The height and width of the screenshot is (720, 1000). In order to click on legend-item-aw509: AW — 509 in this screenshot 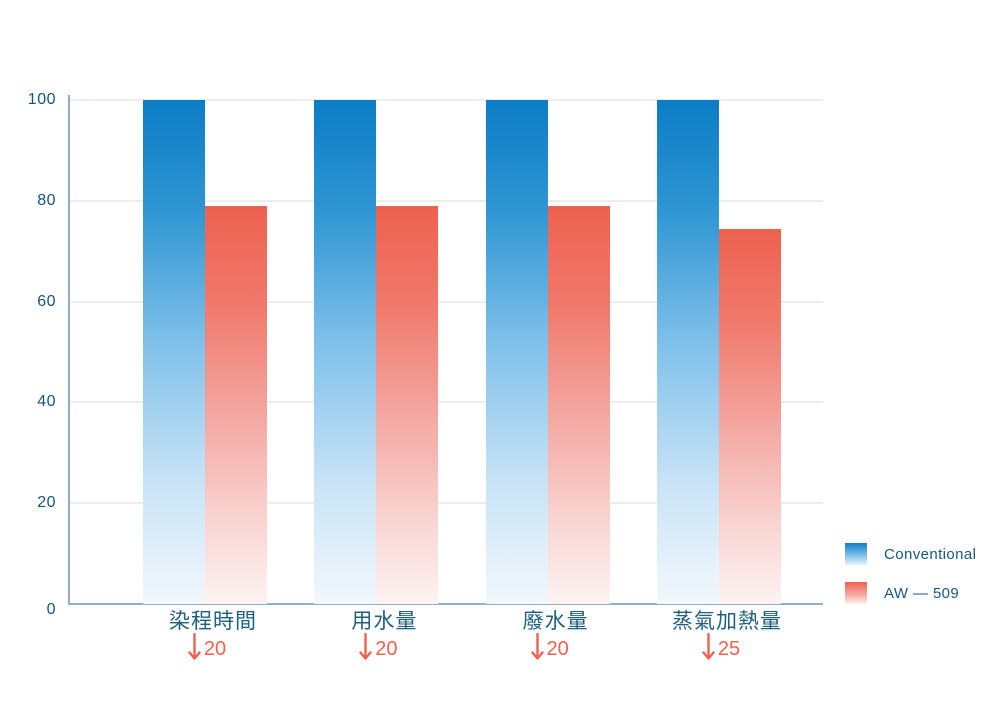, I will do `click(910, 593)`.